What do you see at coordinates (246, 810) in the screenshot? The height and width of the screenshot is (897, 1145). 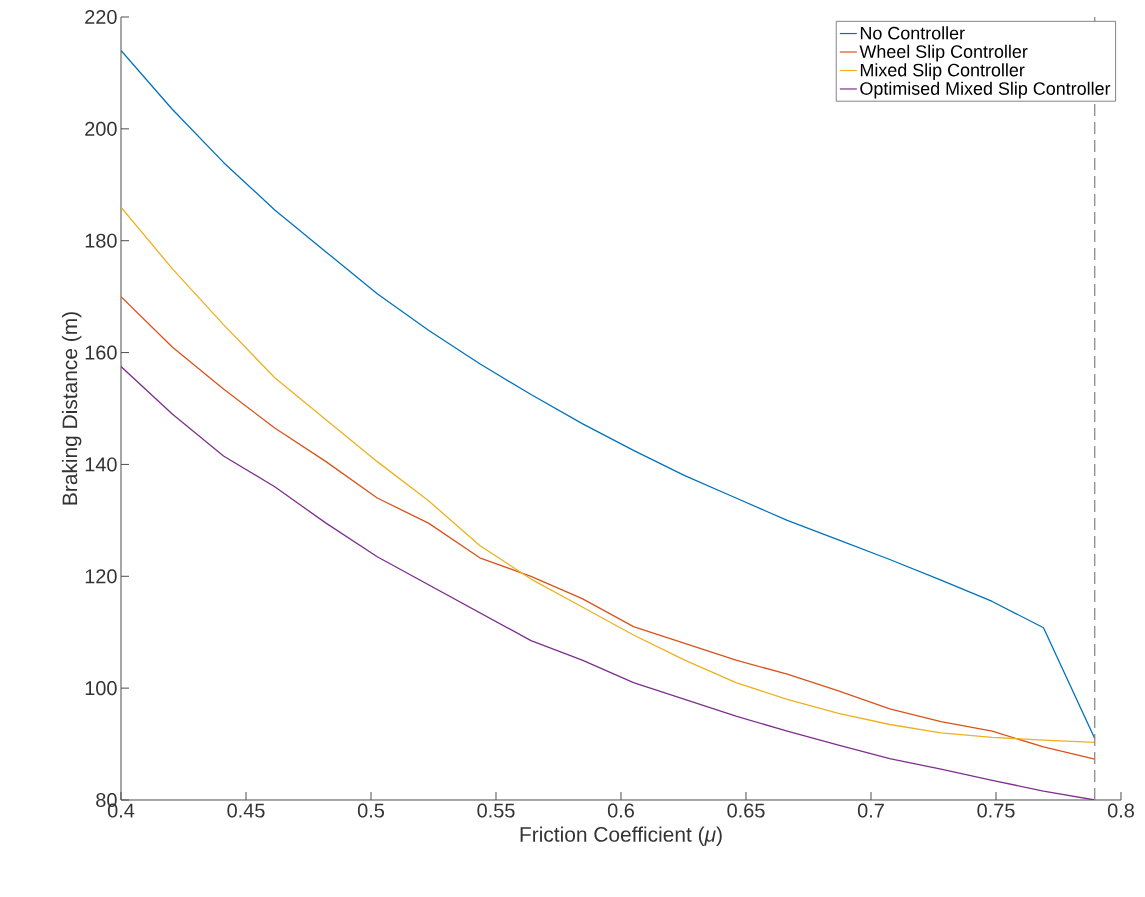 I see `x-tick-label: 0.45` at bounding box center [246, 810].